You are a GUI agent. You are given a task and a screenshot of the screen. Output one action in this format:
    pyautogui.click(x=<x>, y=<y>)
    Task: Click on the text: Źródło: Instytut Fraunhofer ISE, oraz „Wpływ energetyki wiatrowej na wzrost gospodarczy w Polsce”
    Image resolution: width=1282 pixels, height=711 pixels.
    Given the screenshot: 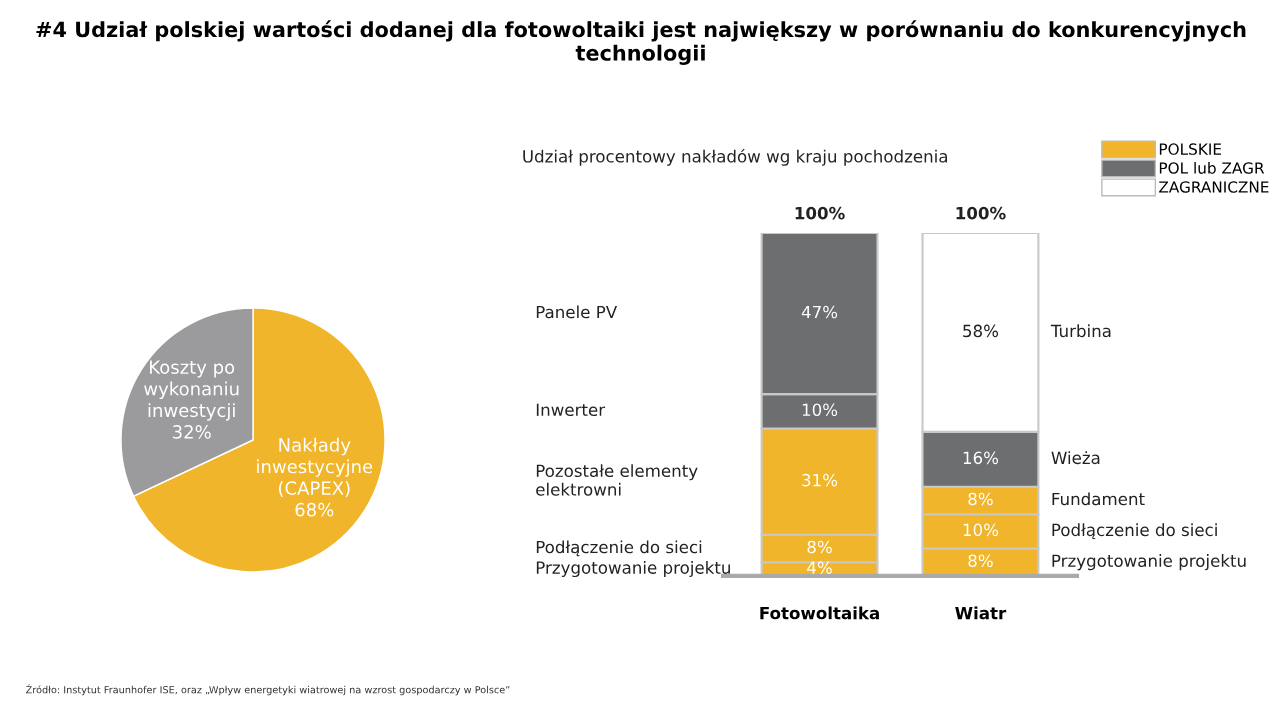 What is the action you would take?
    pyautogui.click(x=268, y=690)
    